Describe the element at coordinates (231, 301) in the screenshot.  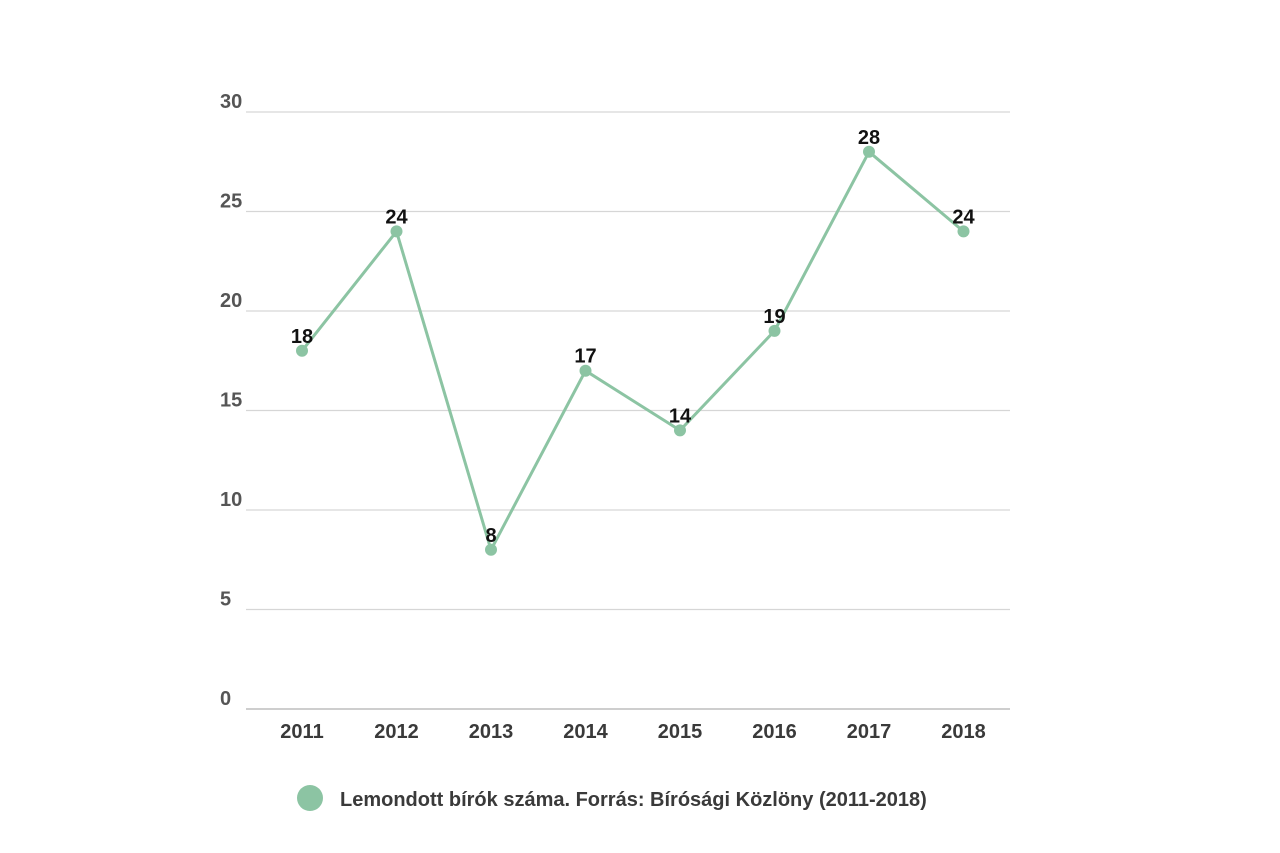
I see `y-tick-label: 20` at that location.